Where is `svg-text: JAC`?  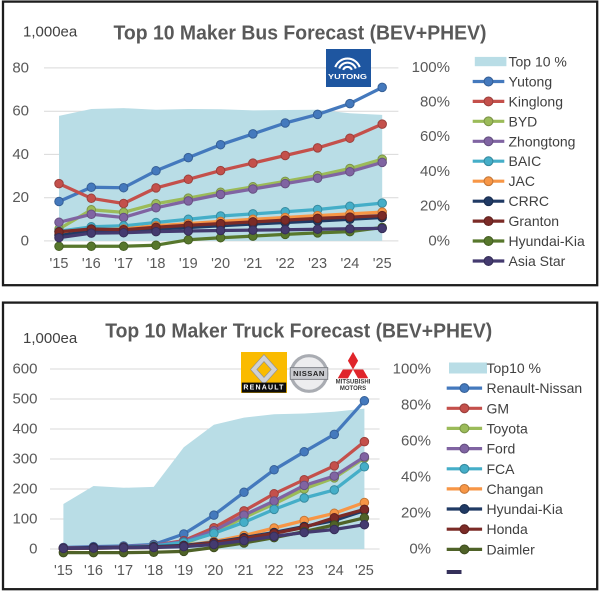 svg-text: JAC is located at coordinates (522, 181).